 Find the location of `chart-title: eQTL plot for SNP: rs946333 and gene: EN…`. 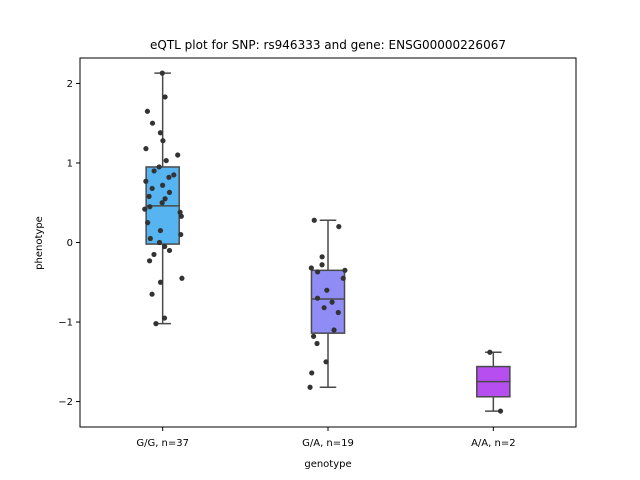

chart-title: eQTL plot for SNP: rs946333 and gene: EN… is located at coordinates (328, 45).